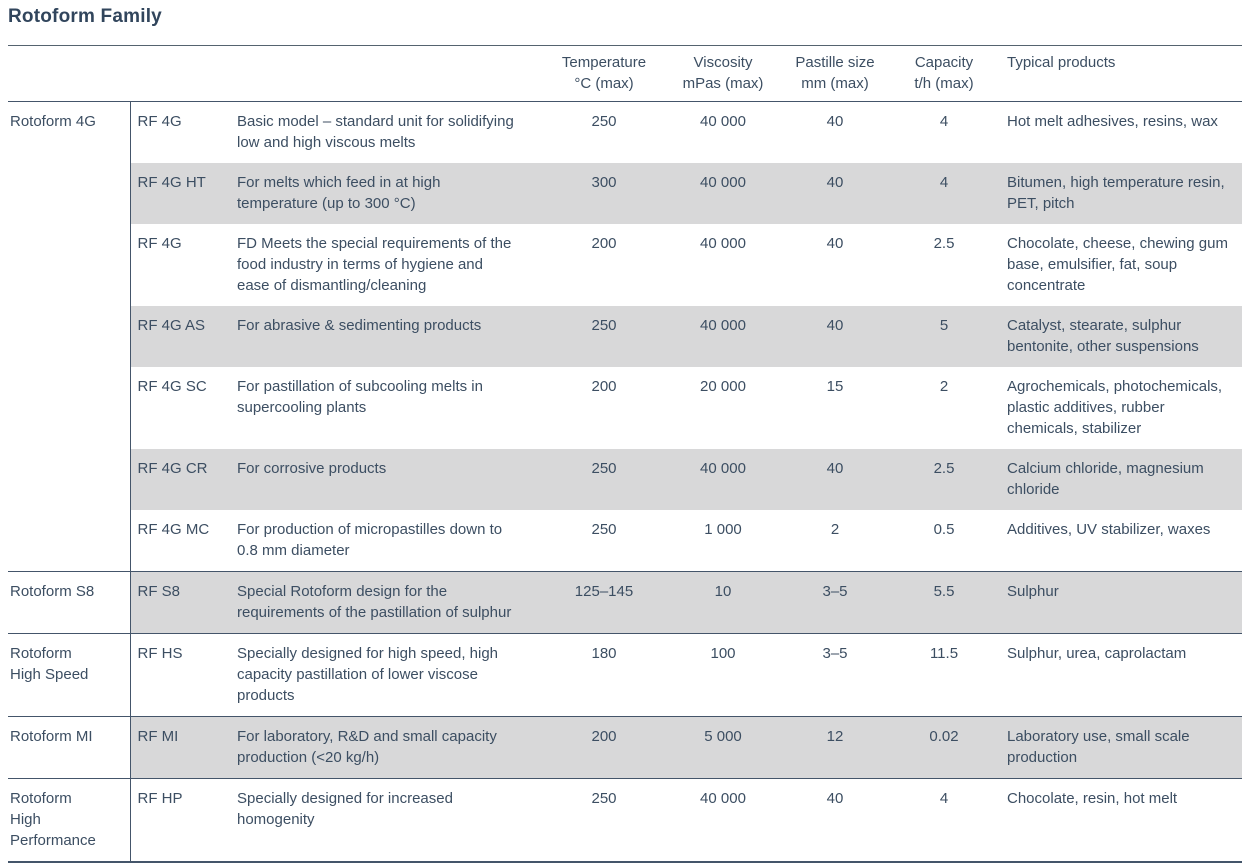  I want to click on capacity-cell: 5, so click(944, 336).